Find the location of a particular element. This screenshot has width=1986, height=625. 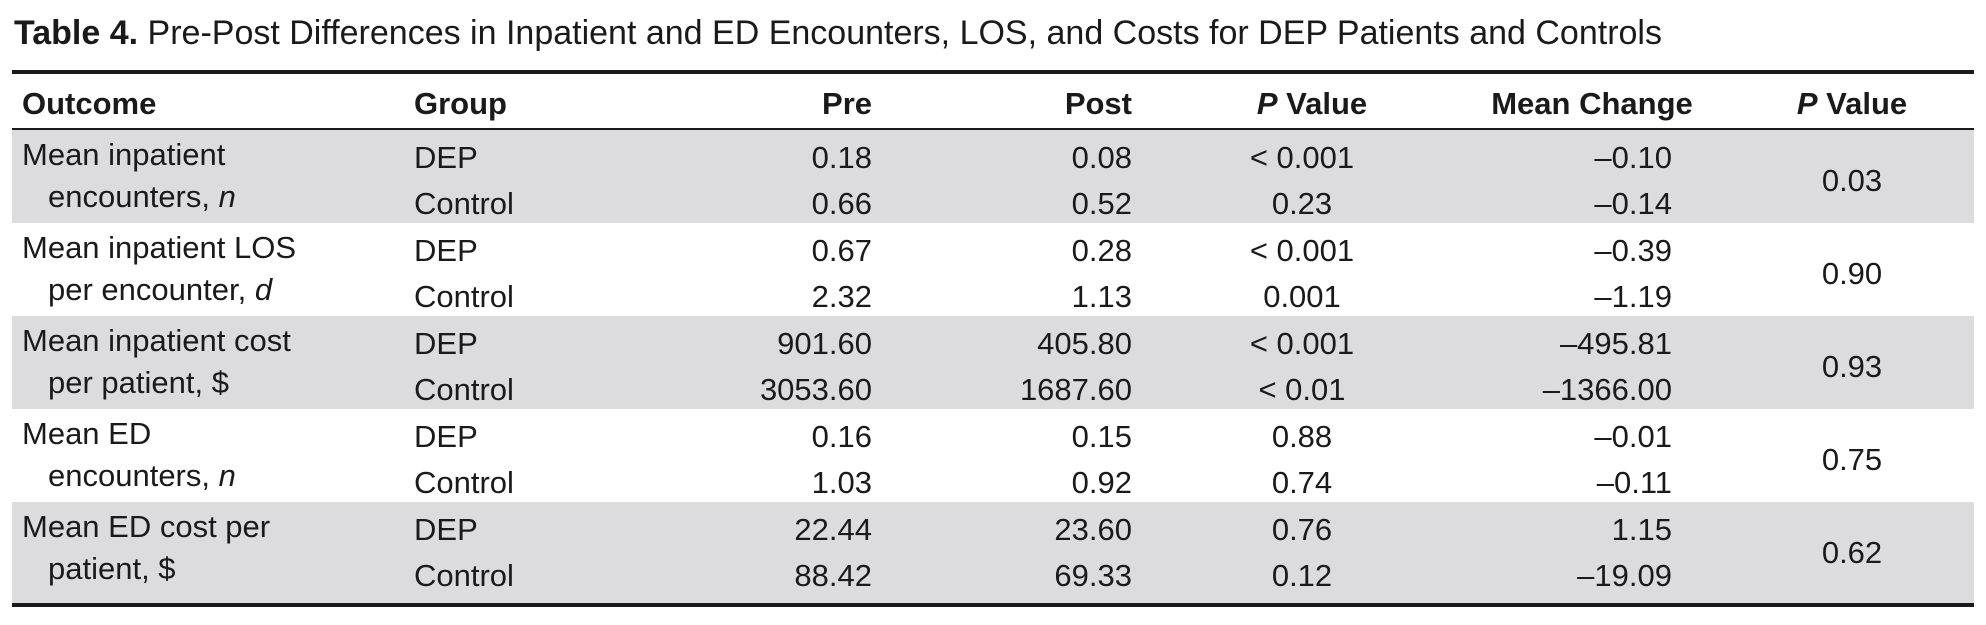

change-control: –1366.00 is located at coordinates (1607, 389).